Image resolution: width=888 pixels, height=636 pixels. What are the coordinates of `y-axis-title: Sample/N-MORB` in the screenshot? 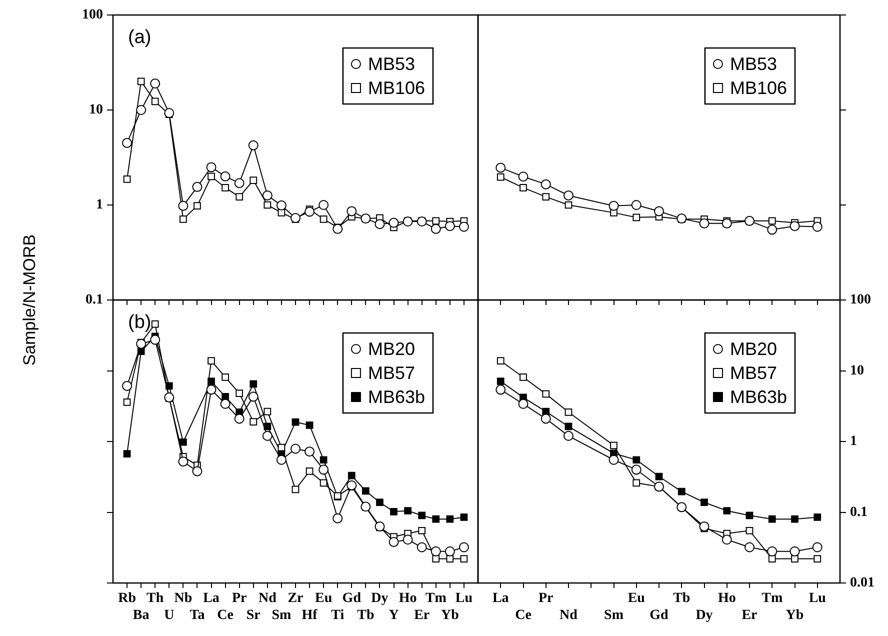 It's located at (30, 300).